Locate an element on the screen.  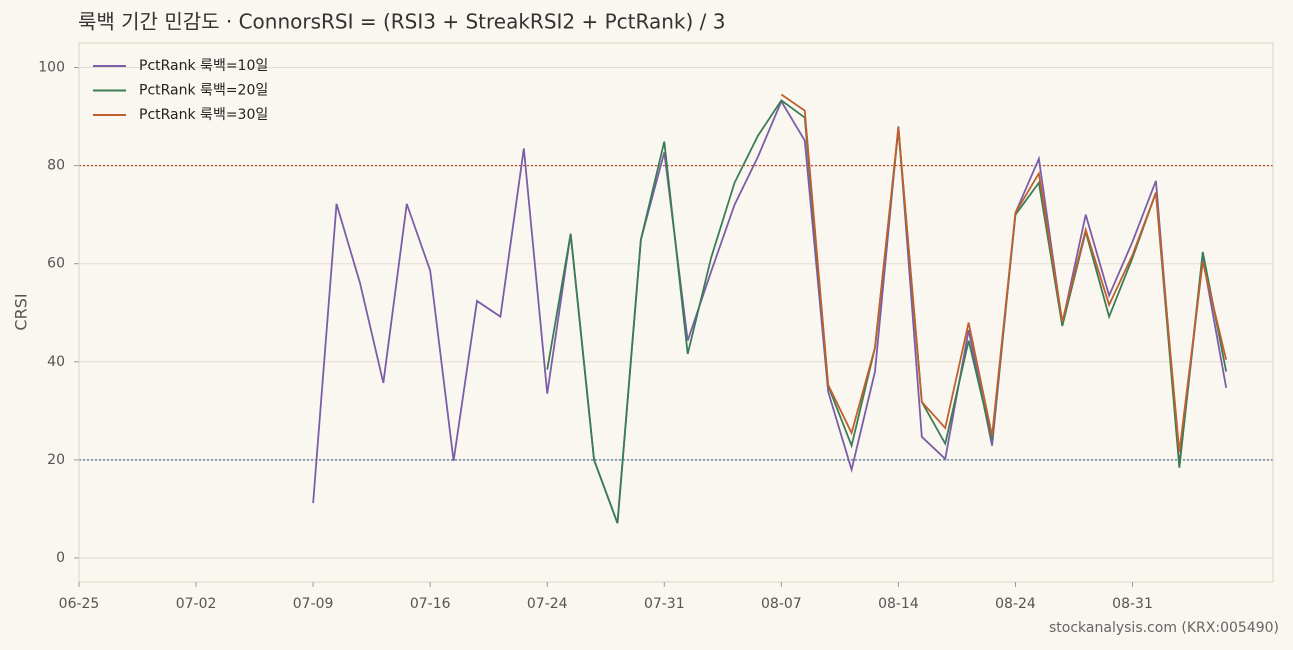
x-tick-label: 08-24 is located at coordinates (1015, 604).